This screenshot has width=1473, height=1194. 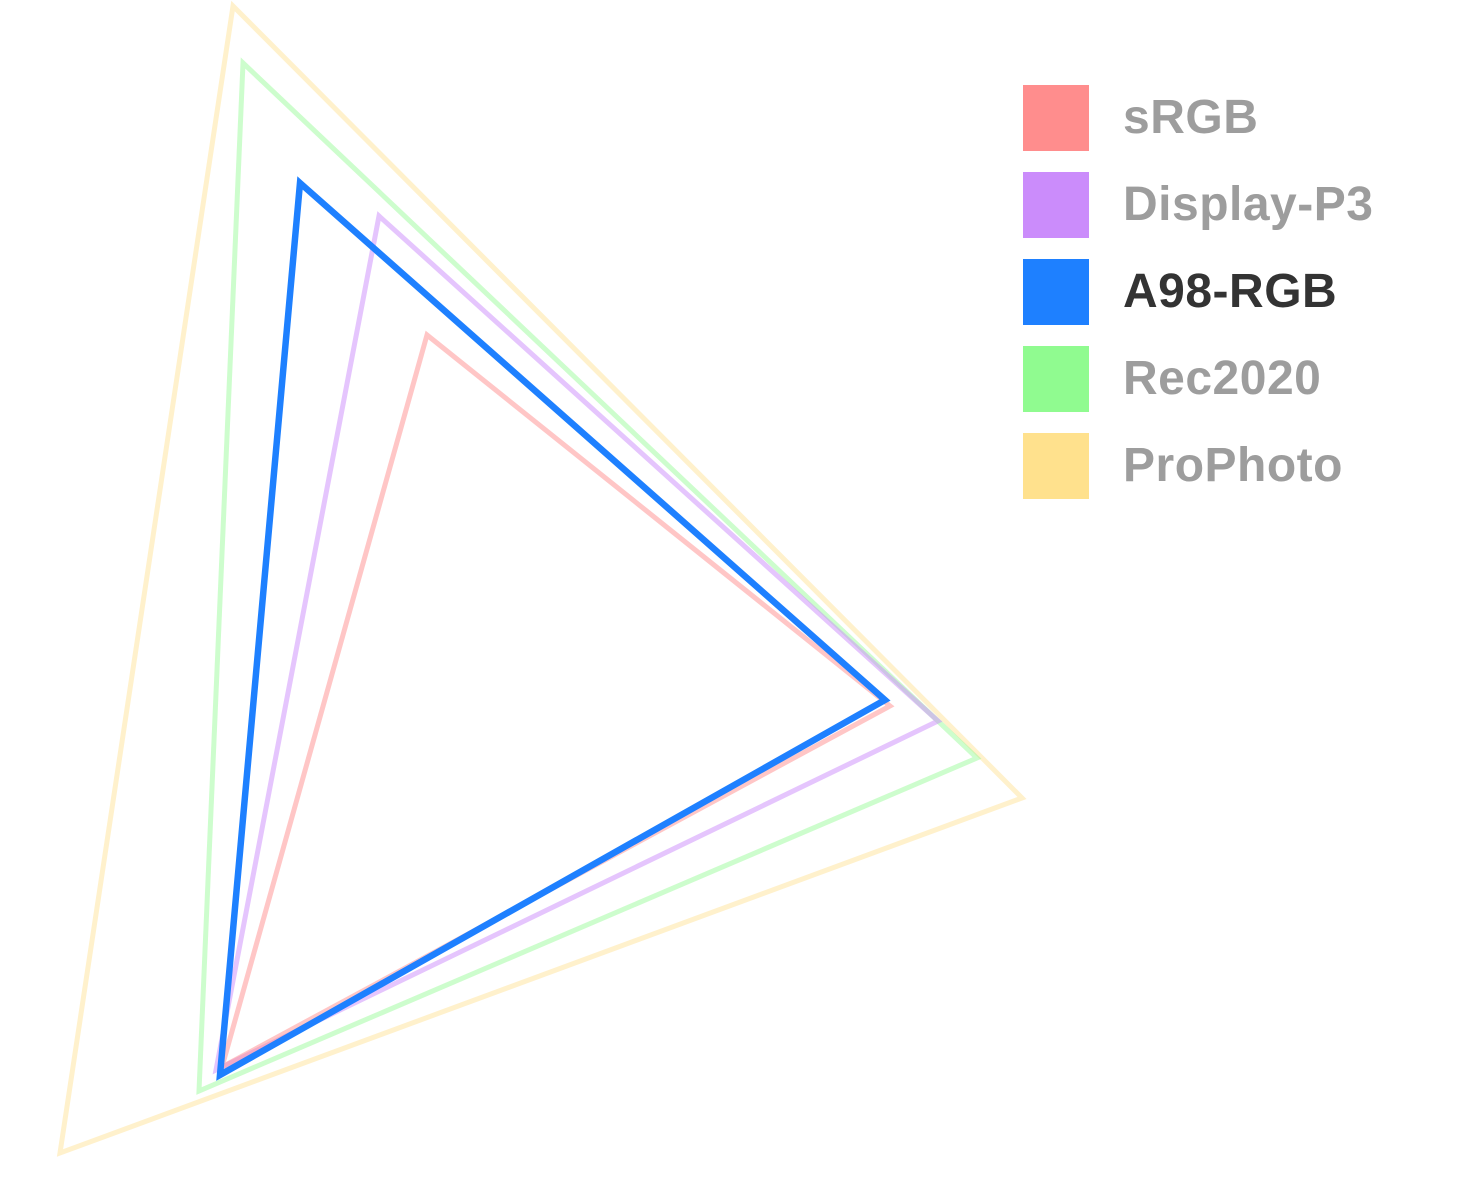 I want to click on prophoto-color-swatch, so click(x=1056, y=466).